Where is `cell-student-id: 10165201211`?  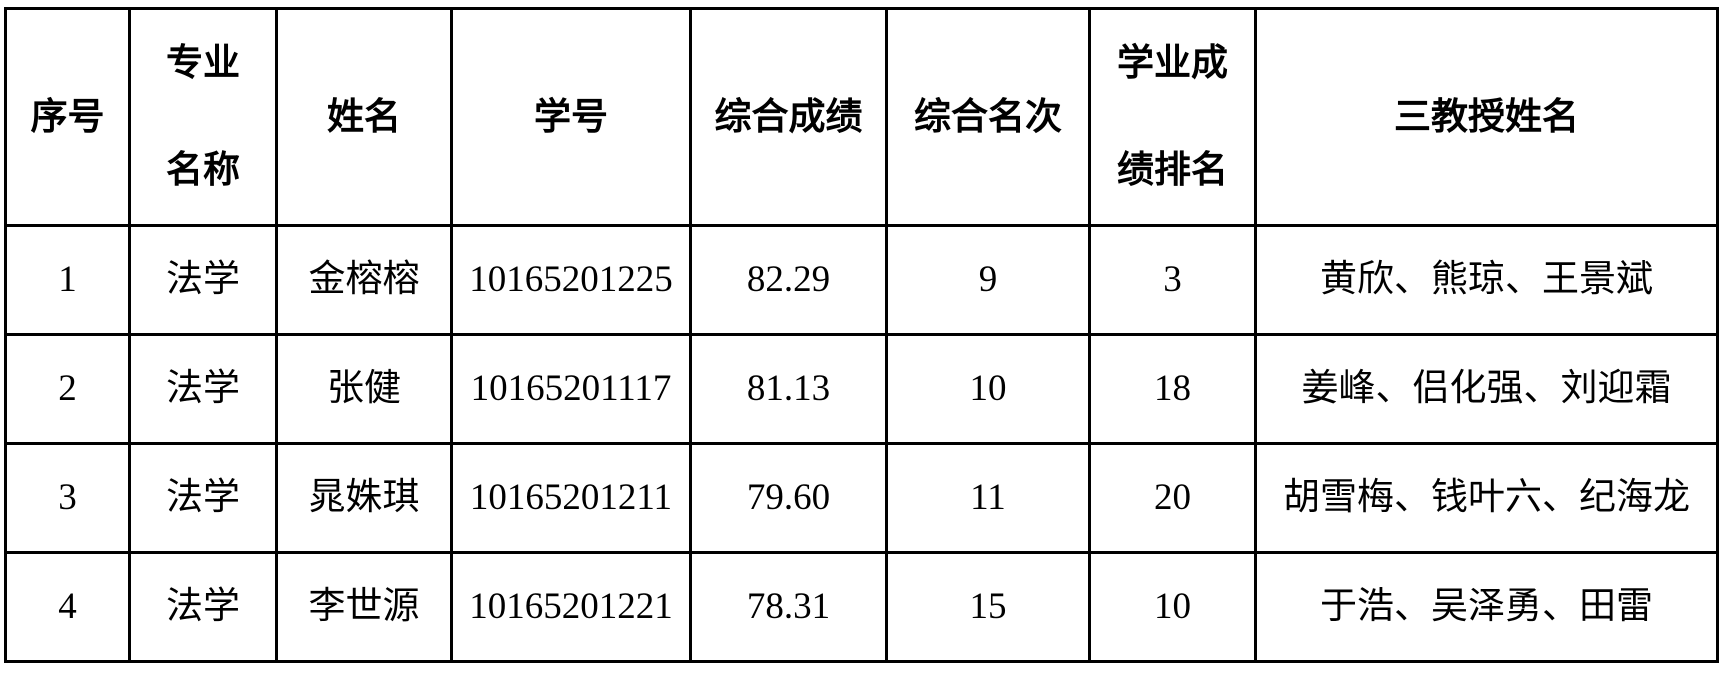
cell-student-id: 10165201211 is located at coordinates (571, 498).